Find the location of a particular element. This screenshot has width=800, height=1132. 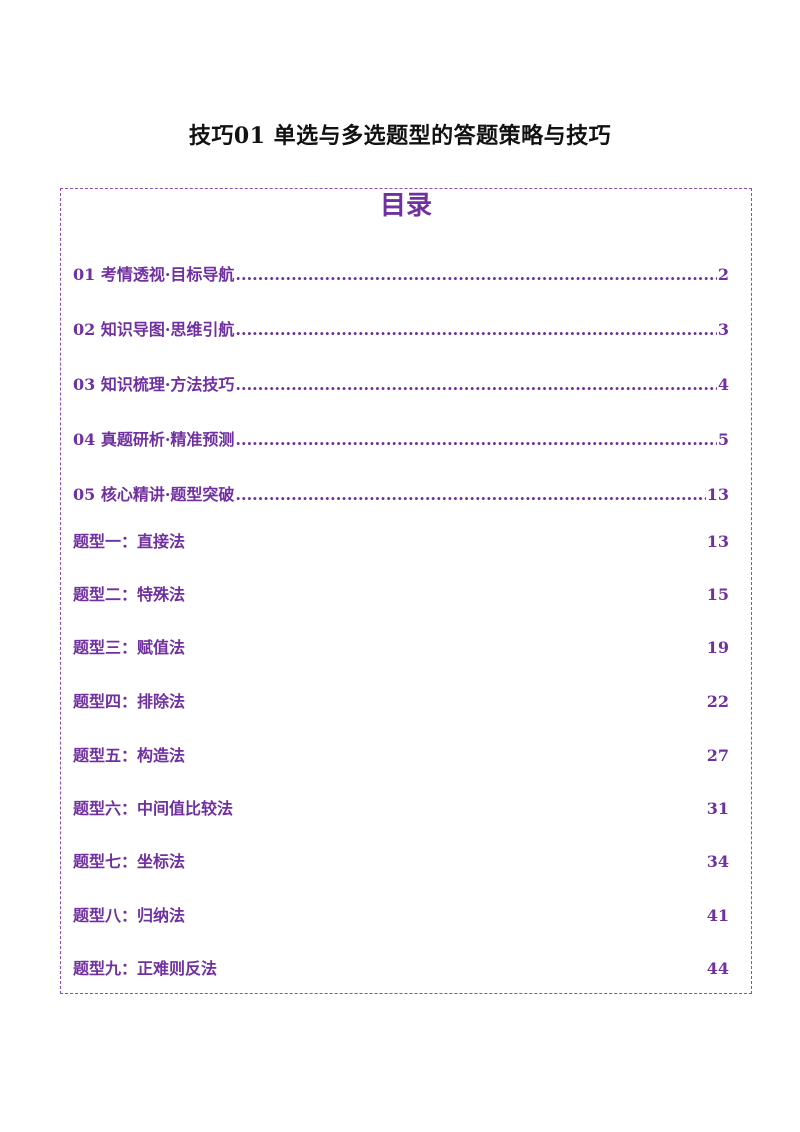

toc-entry-01: 01 考情透视·目标导航 2 is located at coordinates (401, 273).